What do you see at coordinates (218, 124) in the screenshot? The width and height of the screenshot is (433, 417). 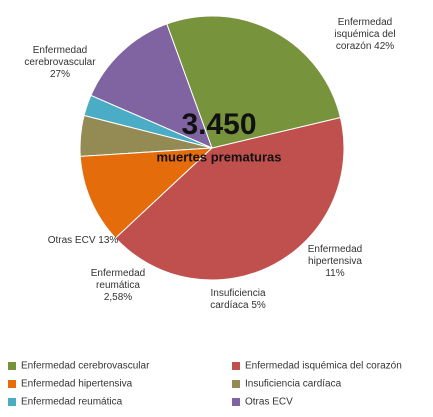 I see `center-title: 3.450` at bounding box center [218, 124].